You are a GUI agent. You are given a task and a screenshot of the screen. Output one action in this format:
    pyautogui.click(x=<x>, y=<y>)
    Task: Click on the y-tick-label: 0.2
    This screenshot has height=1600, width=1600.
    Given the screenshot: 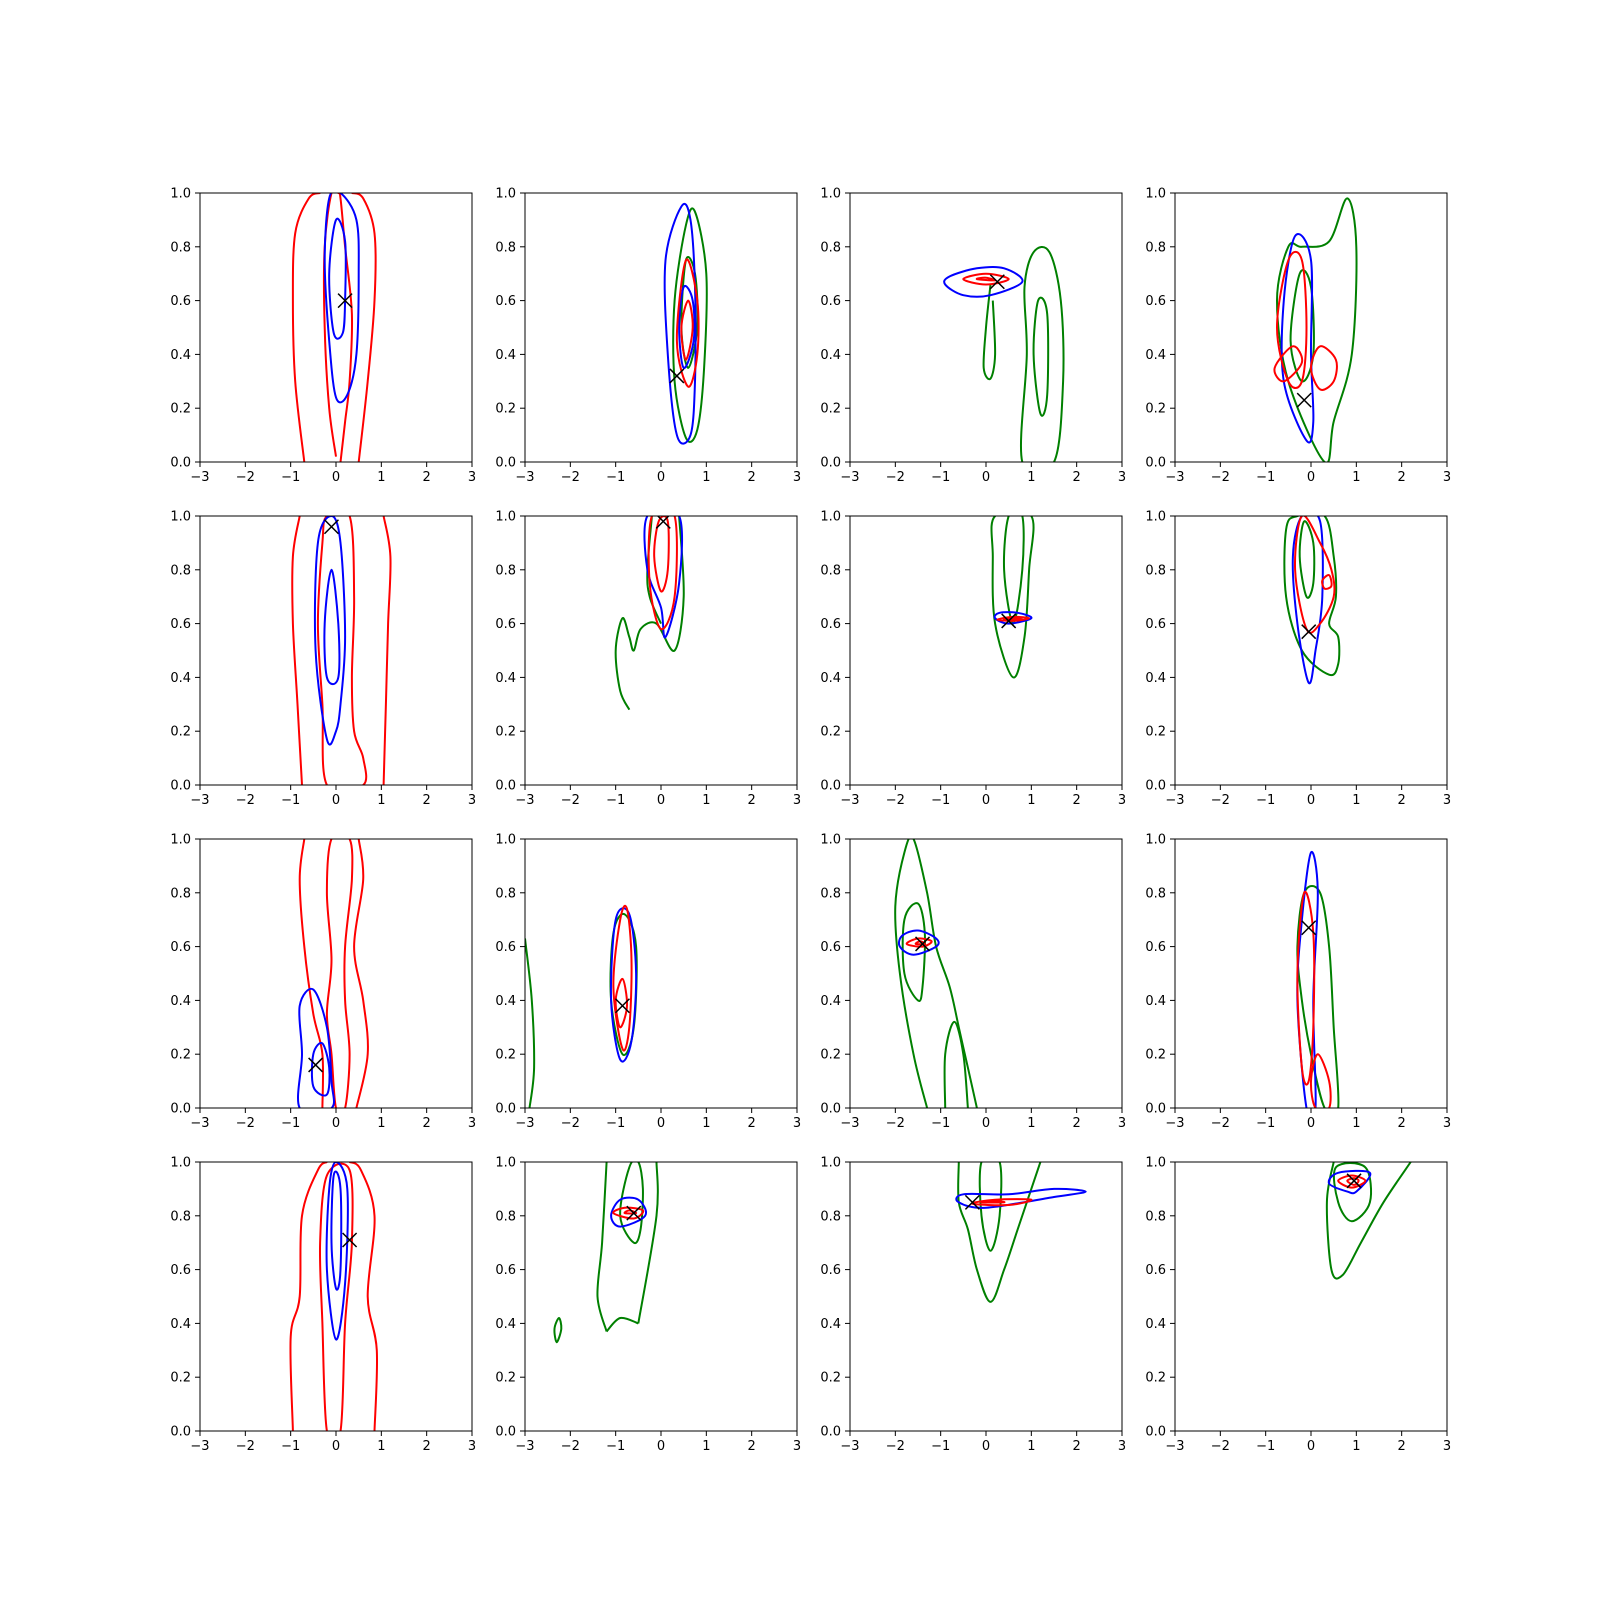 What is the action you would take?
    pyautogui.click(x=1155, y=409)
    